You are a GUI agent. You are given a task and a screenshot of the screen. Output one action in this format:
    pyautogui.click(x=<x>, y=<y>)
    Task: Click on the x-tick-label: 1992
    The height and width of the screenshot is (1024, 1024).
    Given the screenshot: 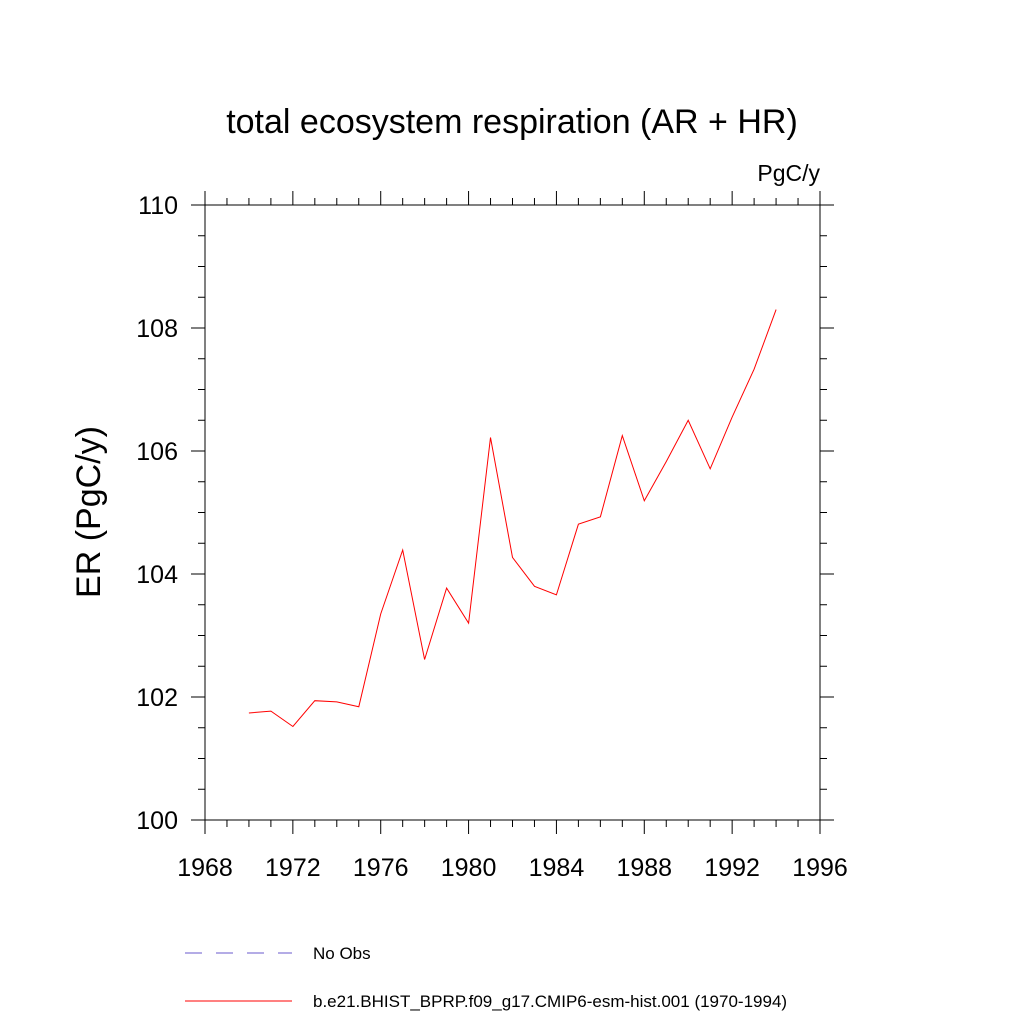 What is the action you would take?
    pyautogui.click(x=732, y=868)
    